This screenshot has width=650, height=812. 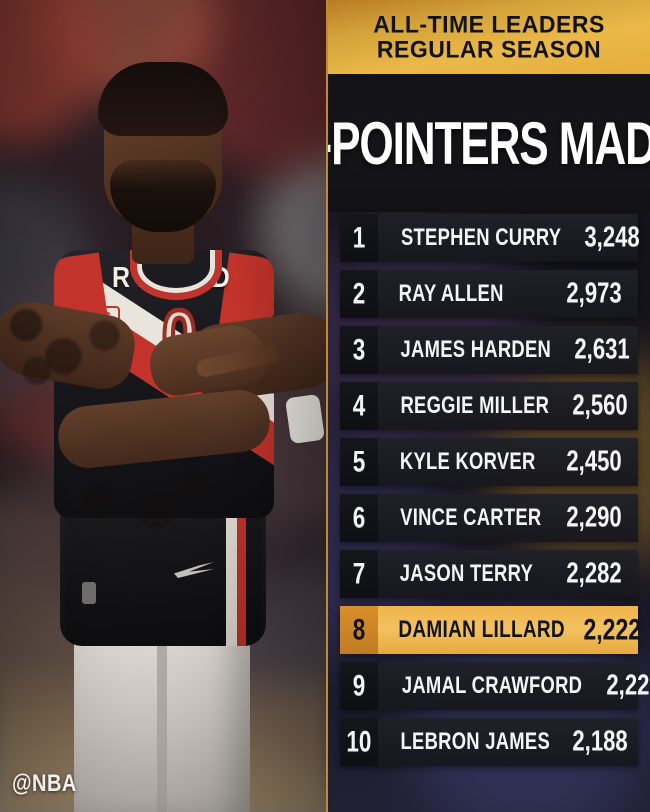 I want to click on row-stat-value-text: 2,973, so click(x=594, y=293).